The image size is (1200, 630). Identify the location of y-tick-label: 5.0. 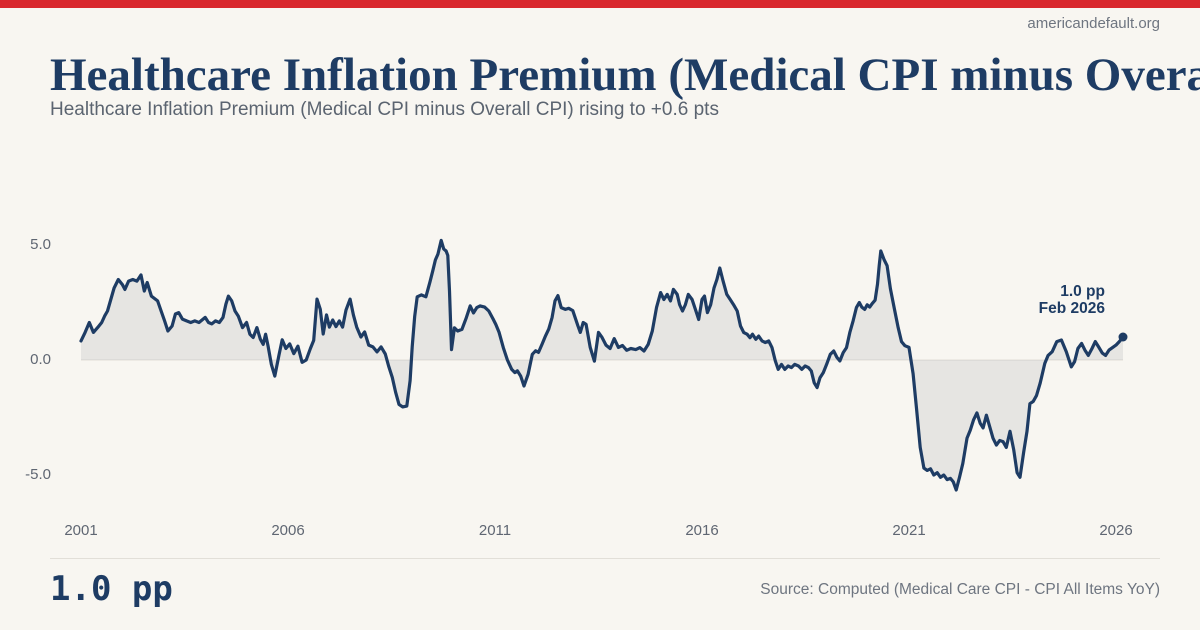
(40, 244).